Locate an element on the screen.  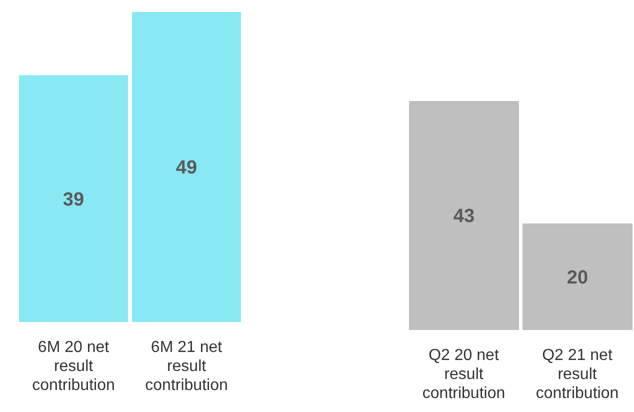
data-label: 39 is located at coordinates (73, 199).